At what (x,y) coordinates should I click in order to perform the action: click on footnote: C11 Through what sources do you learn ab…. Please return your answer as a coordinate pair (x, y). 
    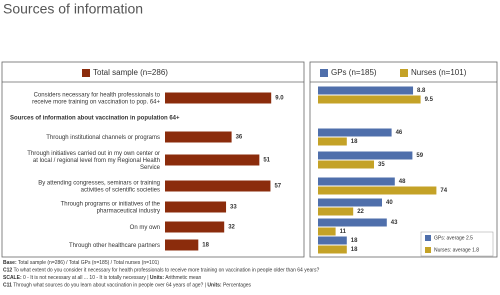
    Looking at the image, I should click on (127, 286).